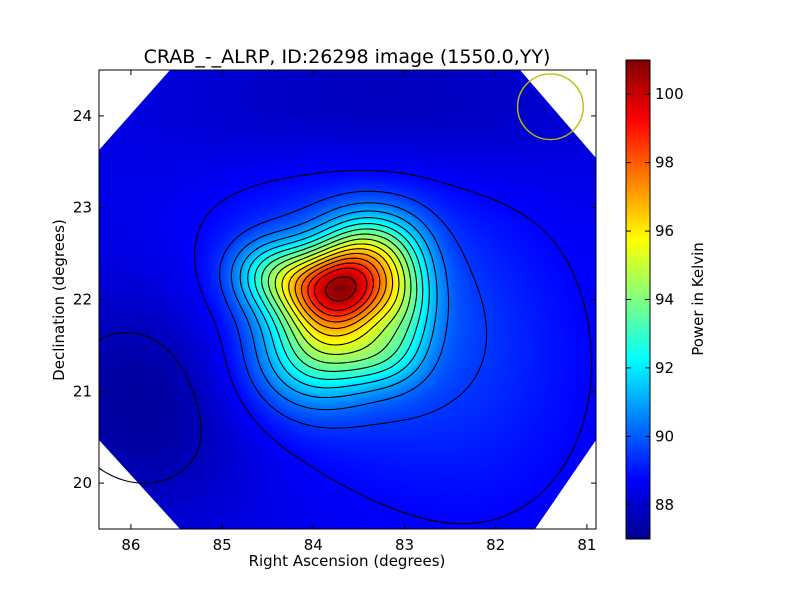  Describe the element at coordinates (664, 436) in the screenshot. I see `colorbar-tick-label: 90` at that location.